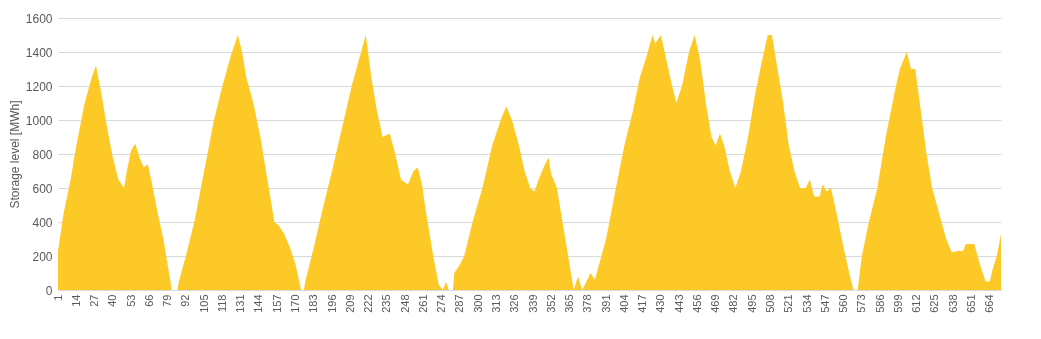 The image size is (1041, 339). What do you see at coordinates (258, 303) in the screenshot?
I see `x-tick-label: 144` at bounding box center [258, 303].